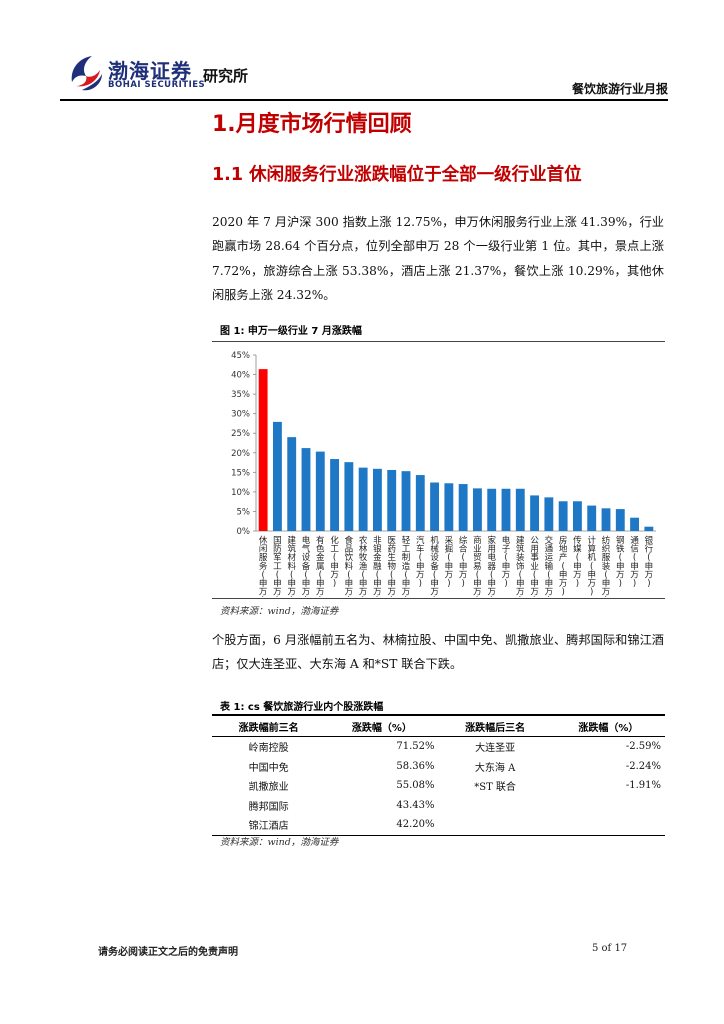  What do you see at coordinates (320, 566) in the screenshot?
I see `x-tick-label: 有色金属(申万)` at bounding box center [320, 566].